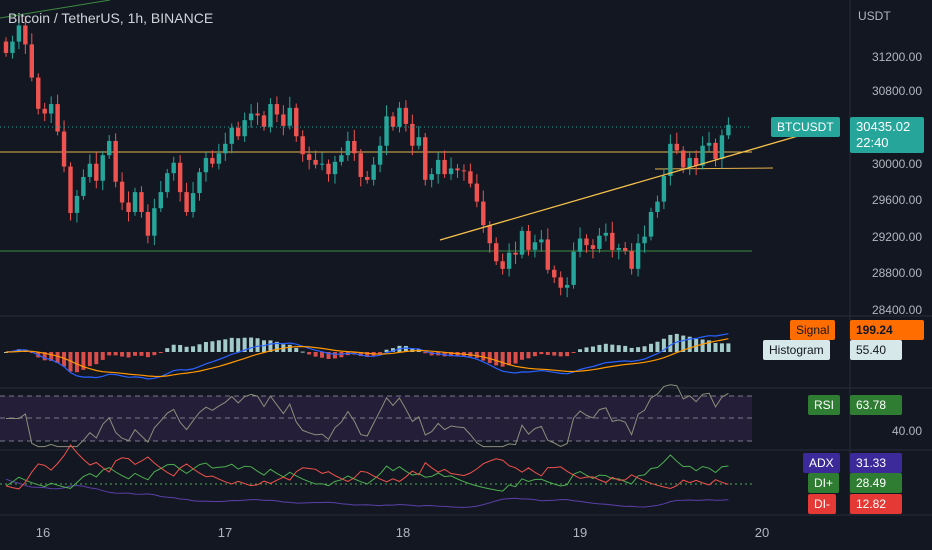 The height and width of the screenshot is (550, 932). What do you see at coordinates (367, 467) in the screenshot?
I see `di-minus-line` at bounding box center [367, 467].